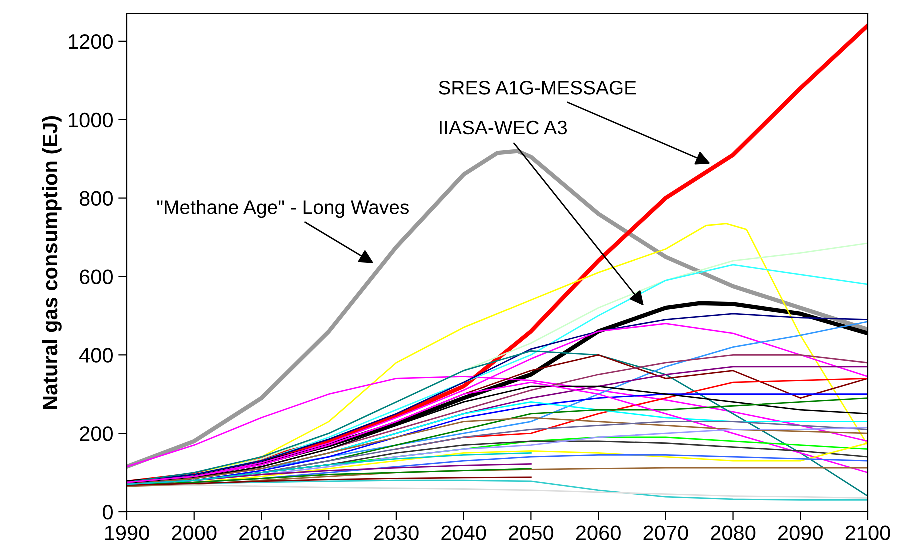 The height and width of the screenshot is (545, 898). I want to click on annotation: "Methane Age" - Long Waves, so click(283, 209).